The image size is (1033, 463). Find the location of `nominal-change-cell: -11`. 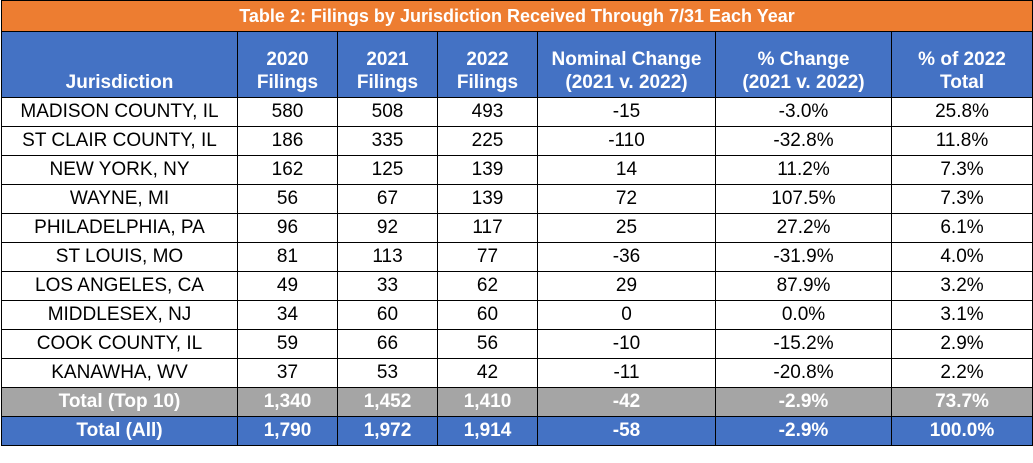

nominal-change-cell: -11 is located at coordinates (626, 373).